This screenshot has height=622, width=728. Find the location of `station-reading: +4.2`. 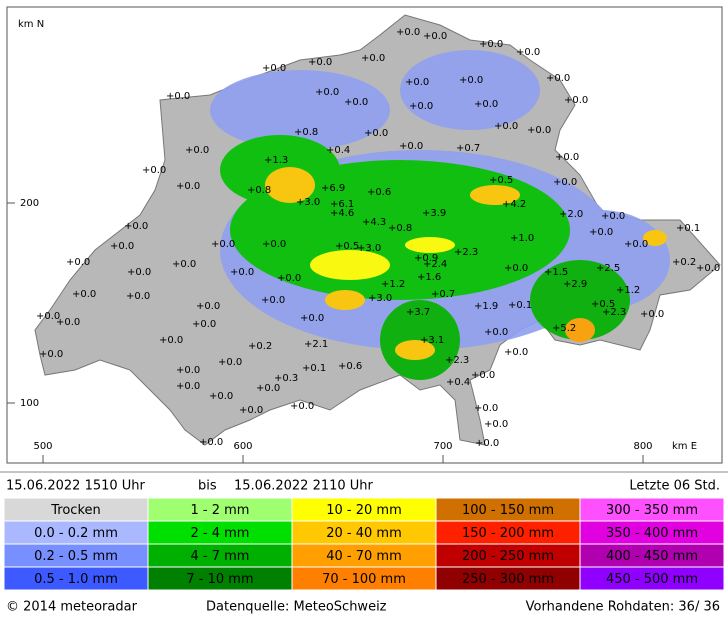

station-reading: +4.2 is located at coordinates (514, 204).